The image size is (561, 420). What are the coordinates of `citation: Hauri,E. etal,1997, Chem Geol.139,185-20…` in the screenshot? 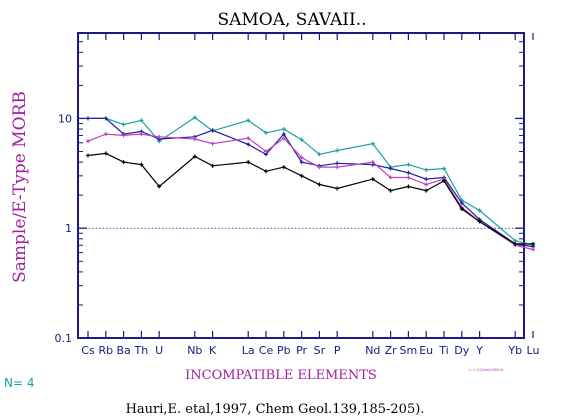 It's located at (275, 409).